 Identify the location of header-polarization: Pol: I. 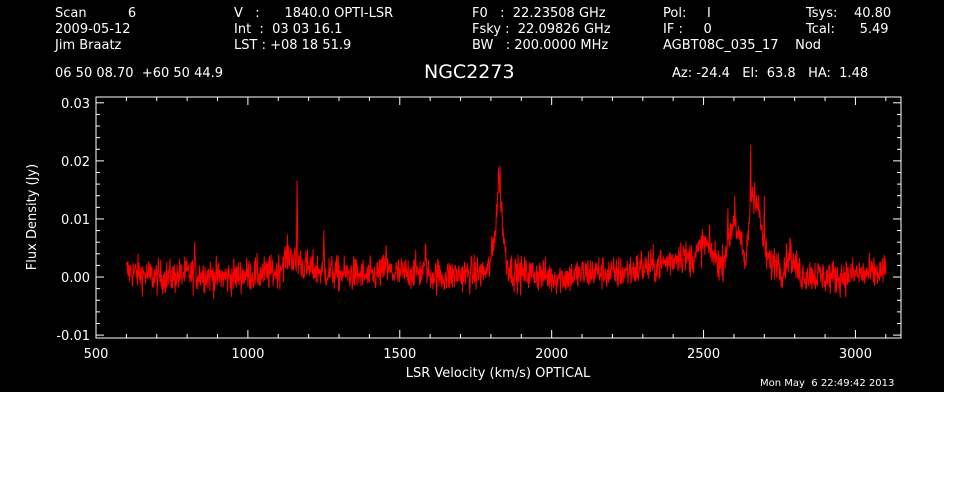
(687, 13).